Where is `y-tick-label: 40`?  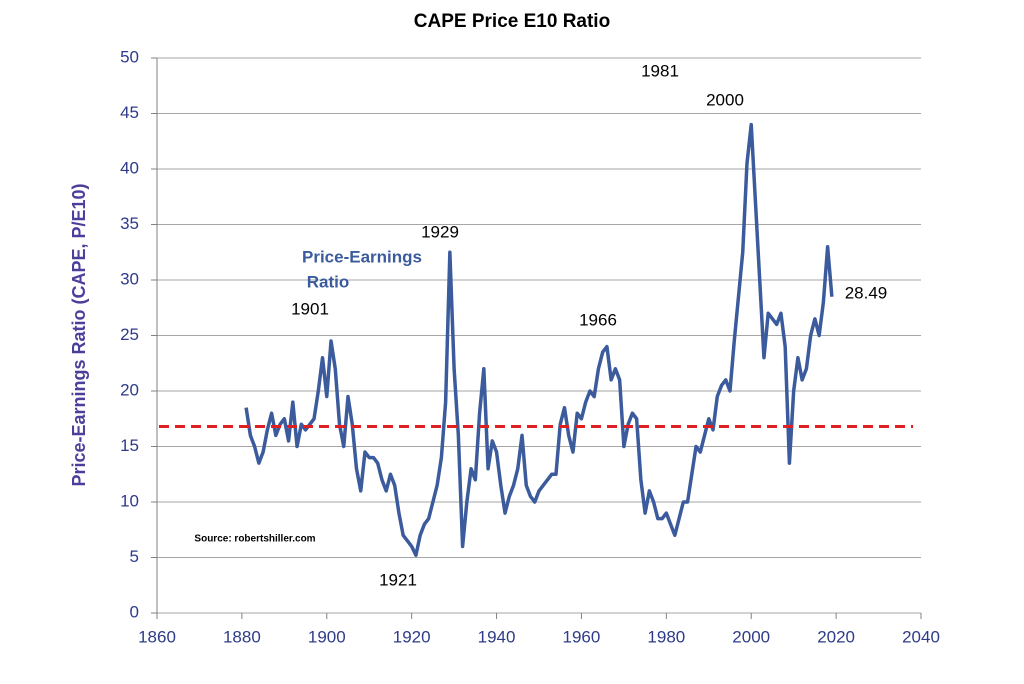 y-tick-label: 40 is located at coordinates (129, 167).